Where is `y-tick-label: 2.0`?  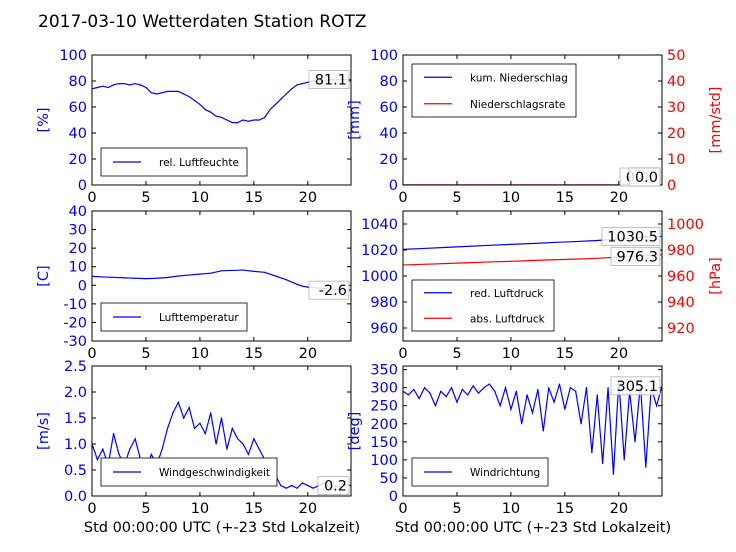
y-tick-label: 2.0 is located at coordinates (75, 393).